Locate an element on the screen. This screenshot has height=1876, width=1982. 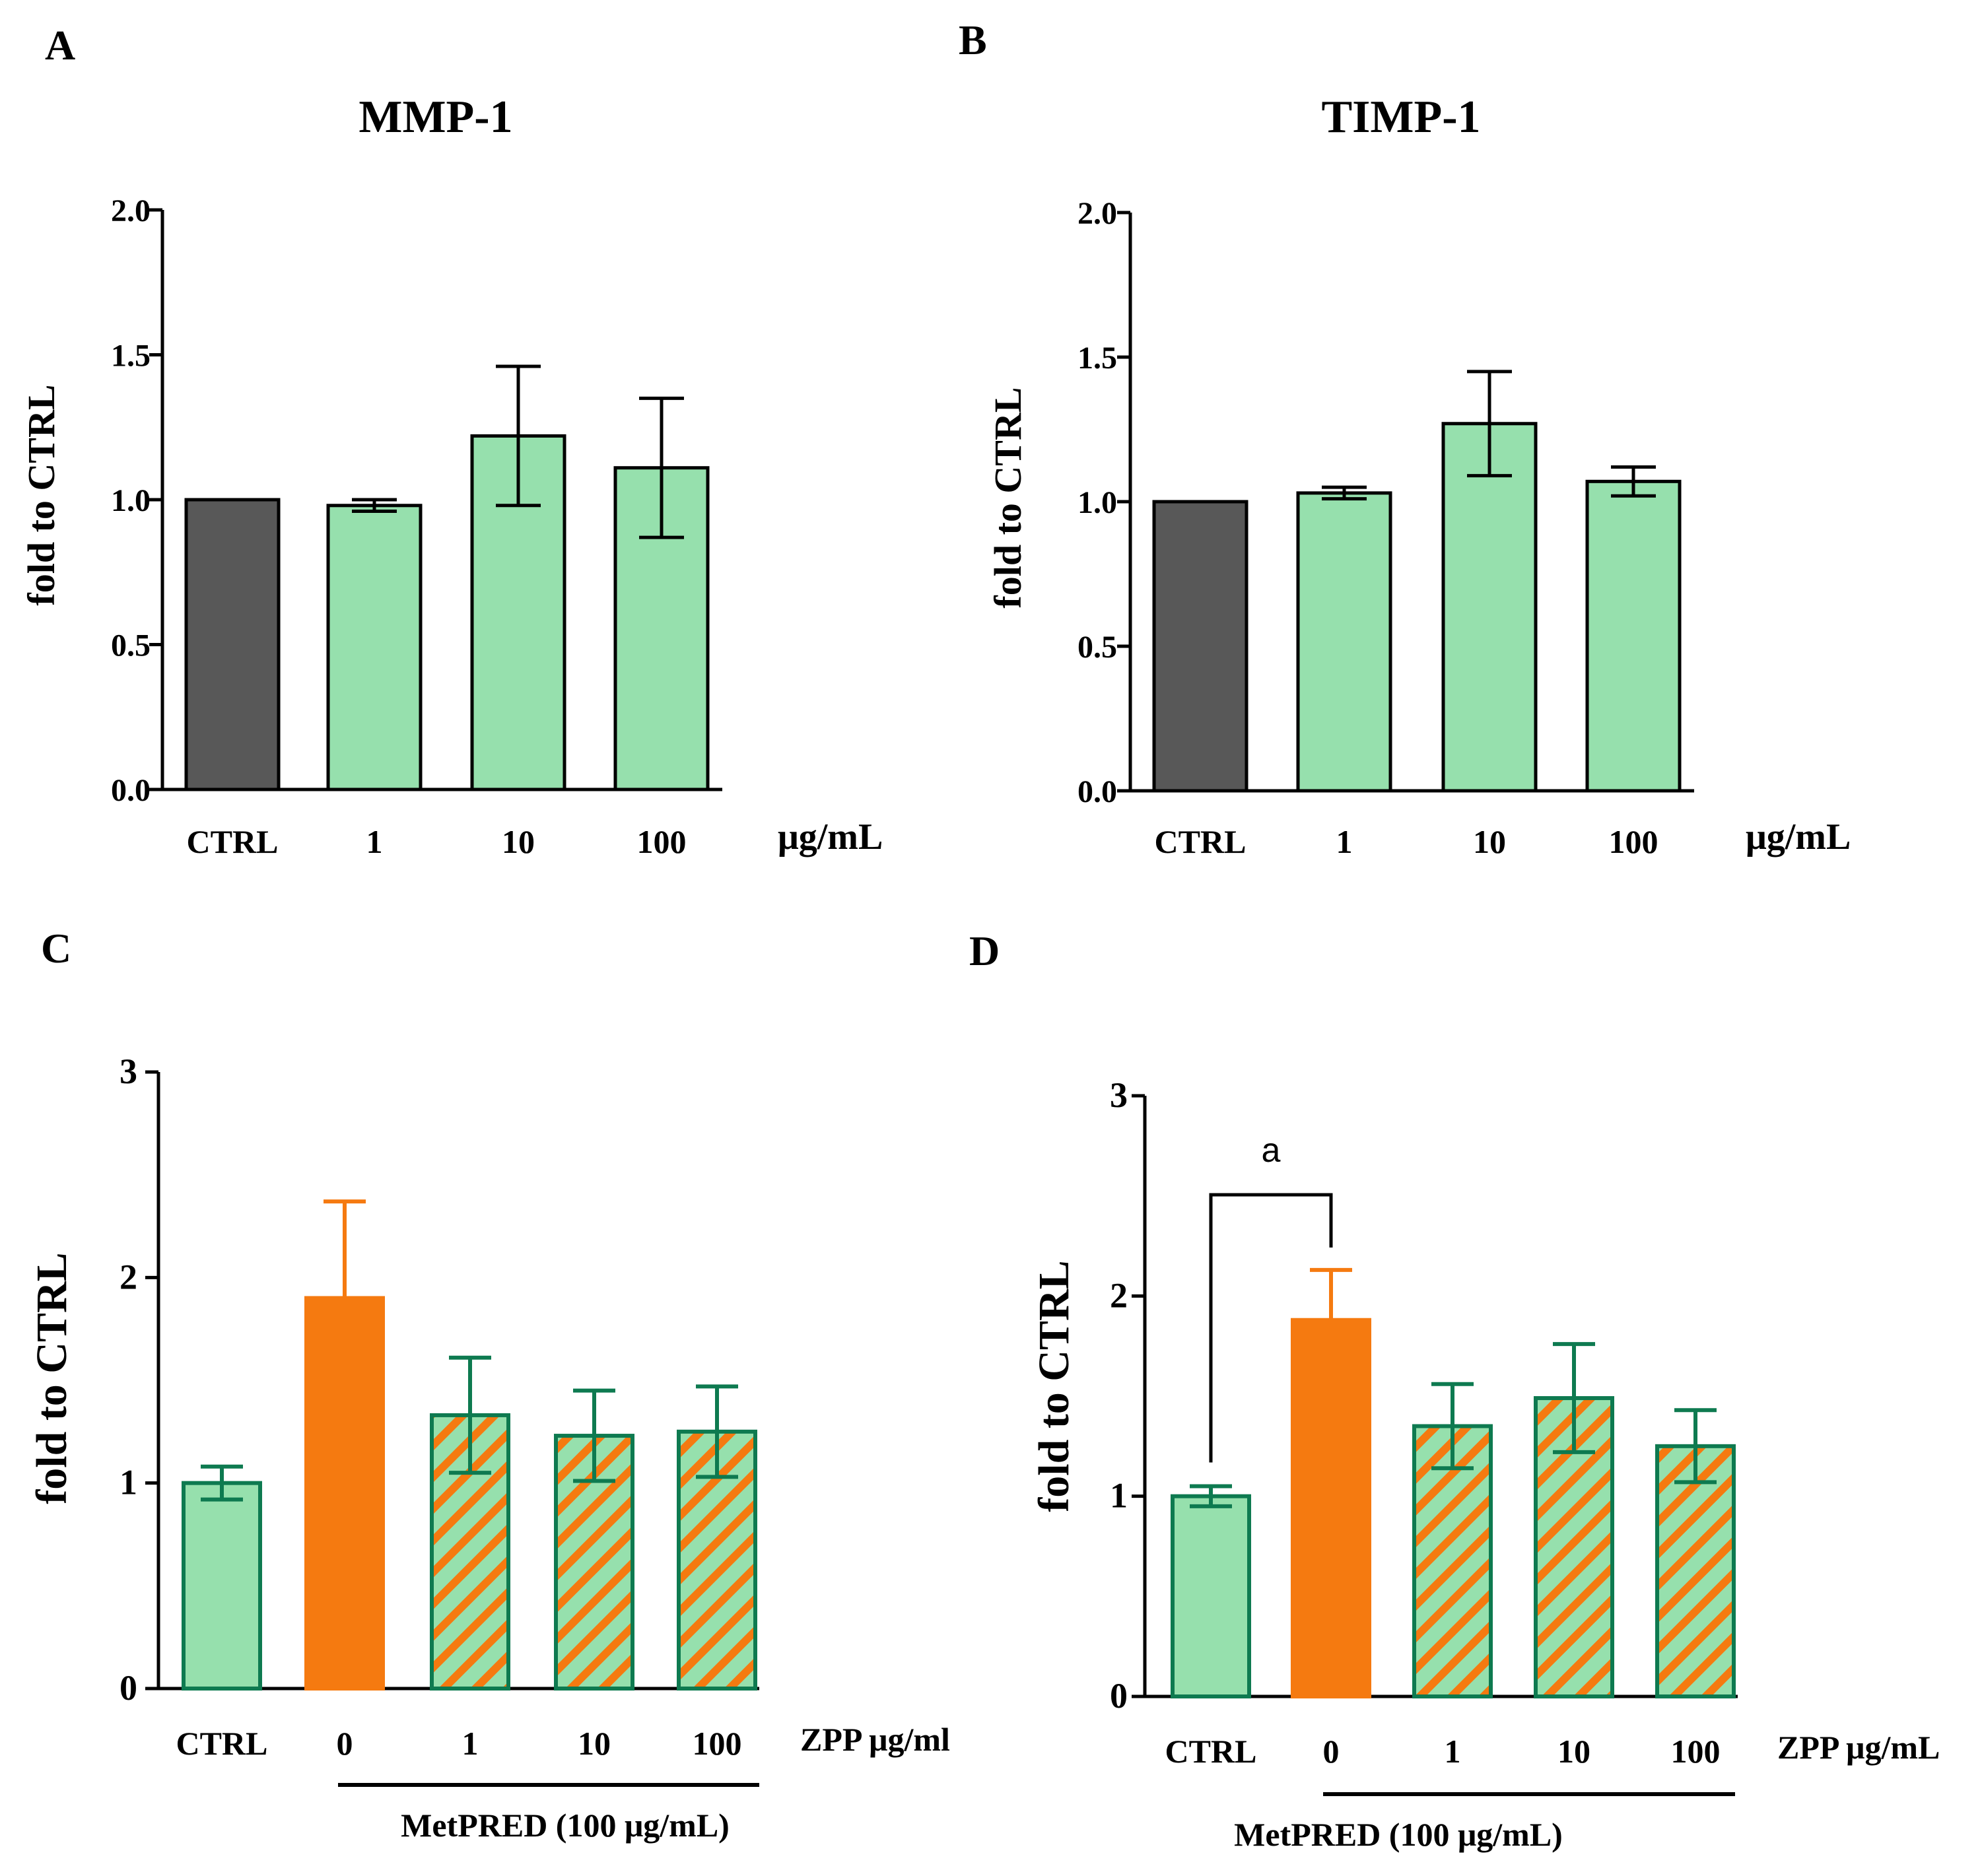
panel-c-letter: C is located at coordinates (56, 948).